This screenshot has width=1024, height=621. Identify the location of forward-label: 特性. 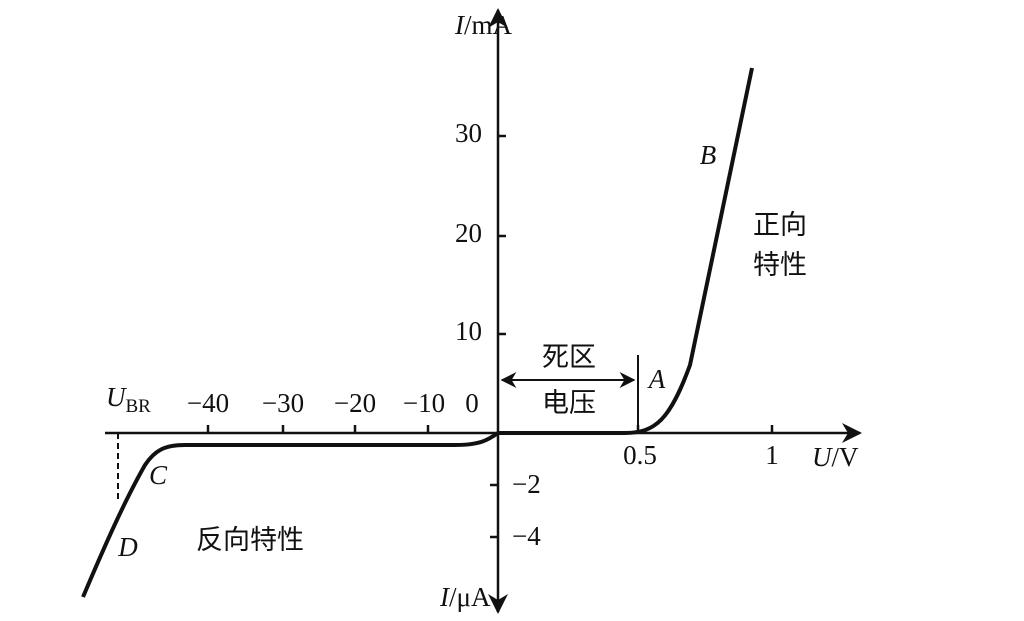
(780, 265).